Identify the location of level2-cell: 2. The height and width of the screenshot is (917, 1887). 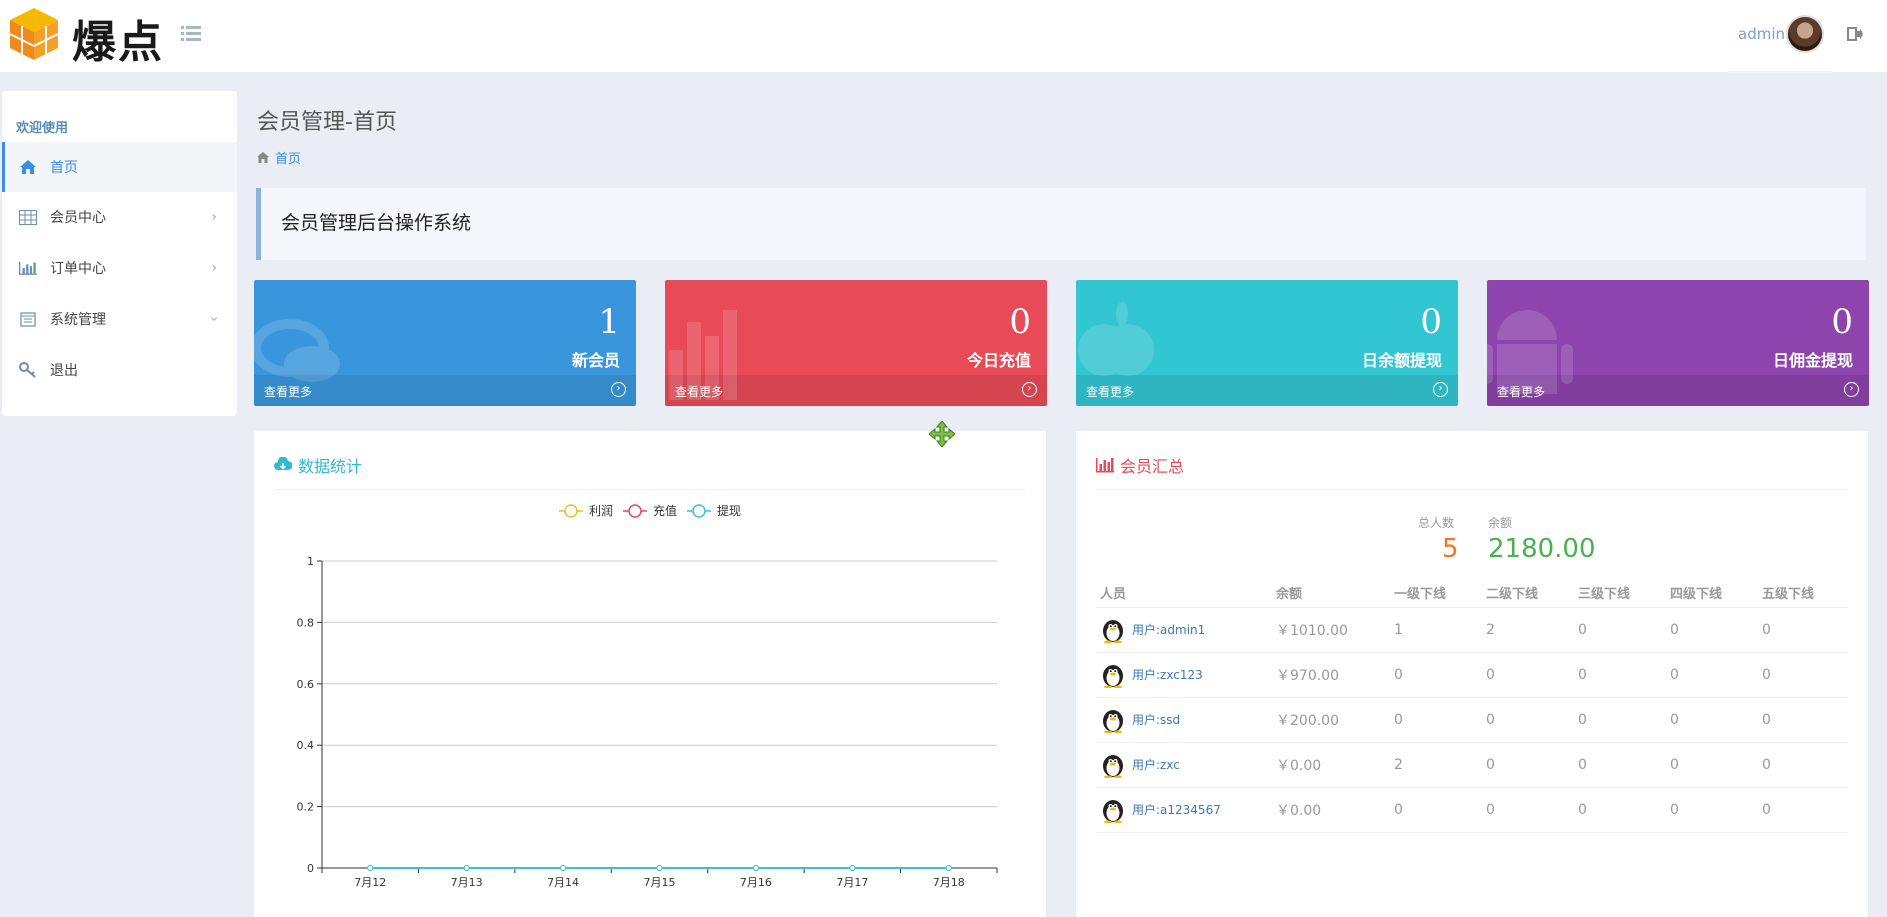
(1528, 630).